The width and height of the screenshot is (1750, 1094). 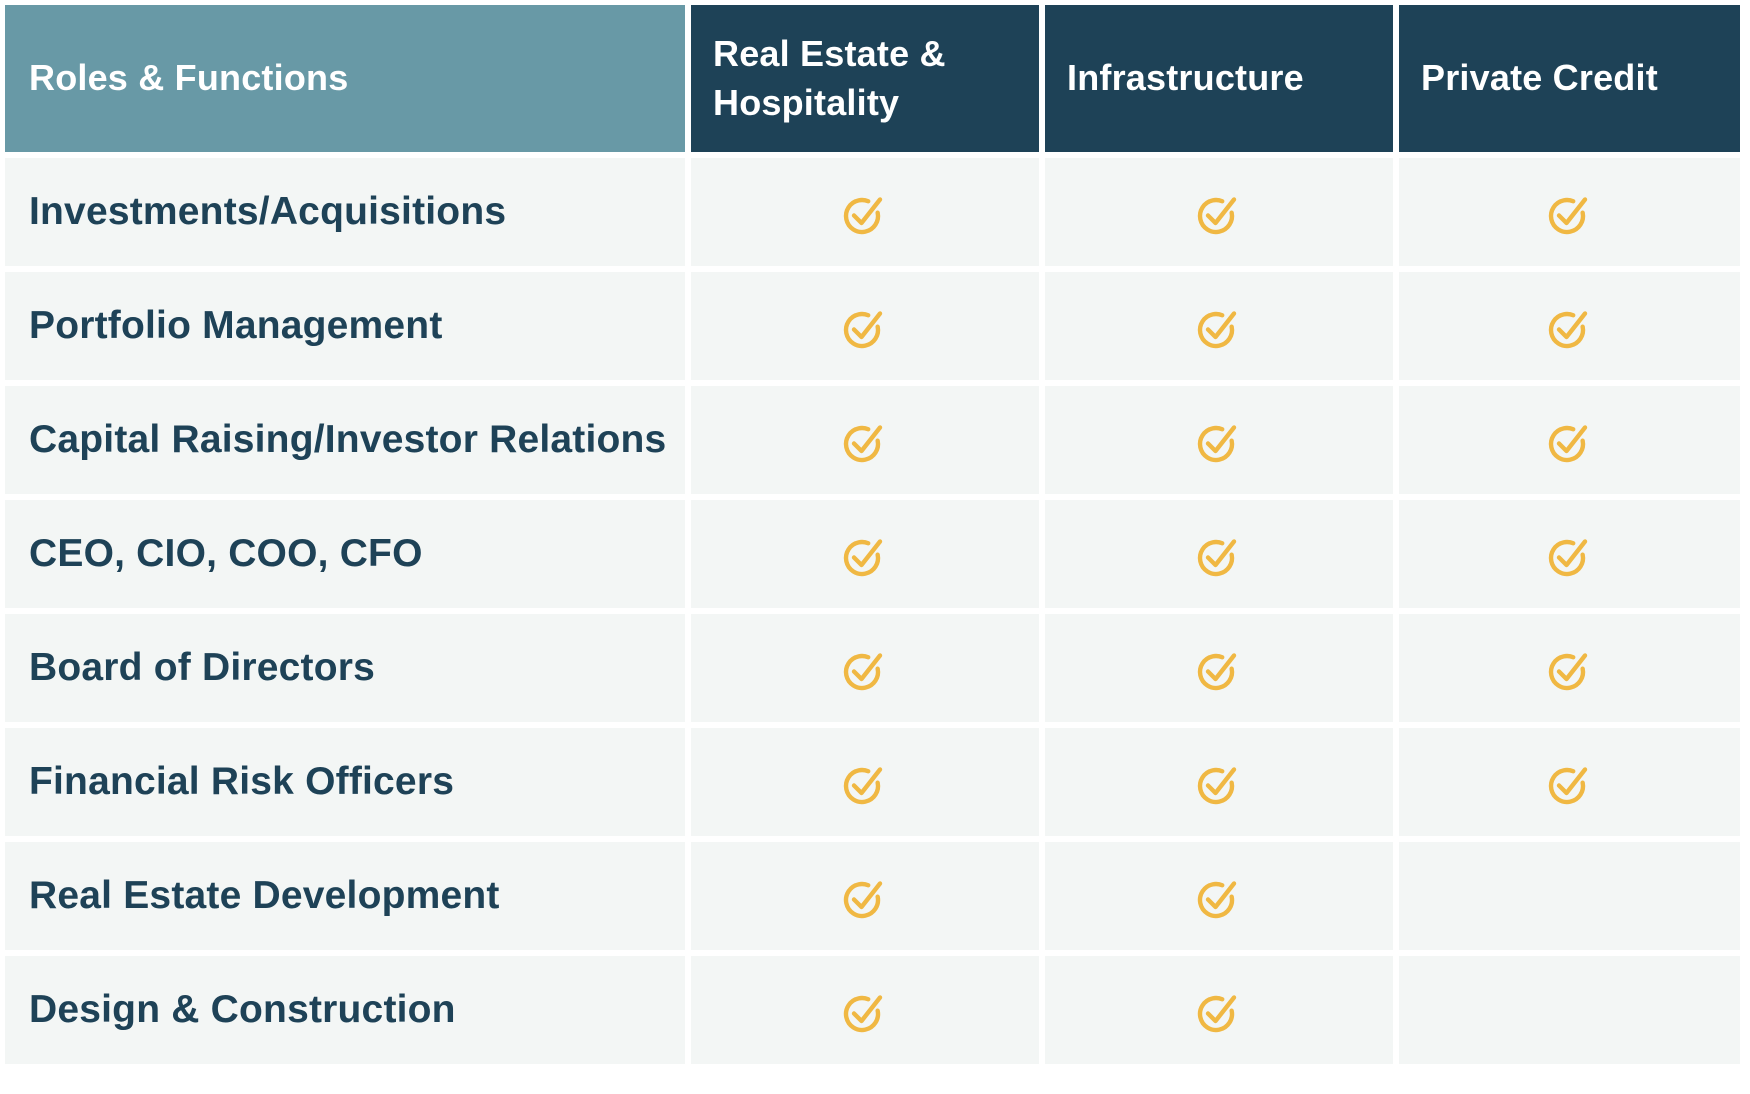 What do you see at coordinates (345, 782) in the screenshot?
I see `row-label: Financial Risk Officers` at bounding box center [345, 782].